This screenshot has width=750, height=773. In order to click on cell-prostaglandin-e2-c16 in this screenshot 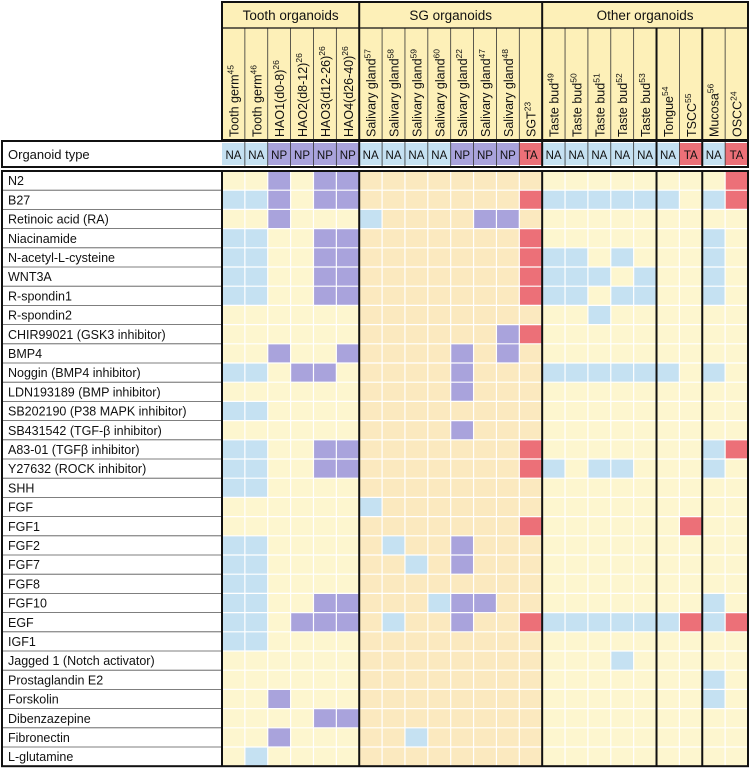, I will do `click(599, 680)`.